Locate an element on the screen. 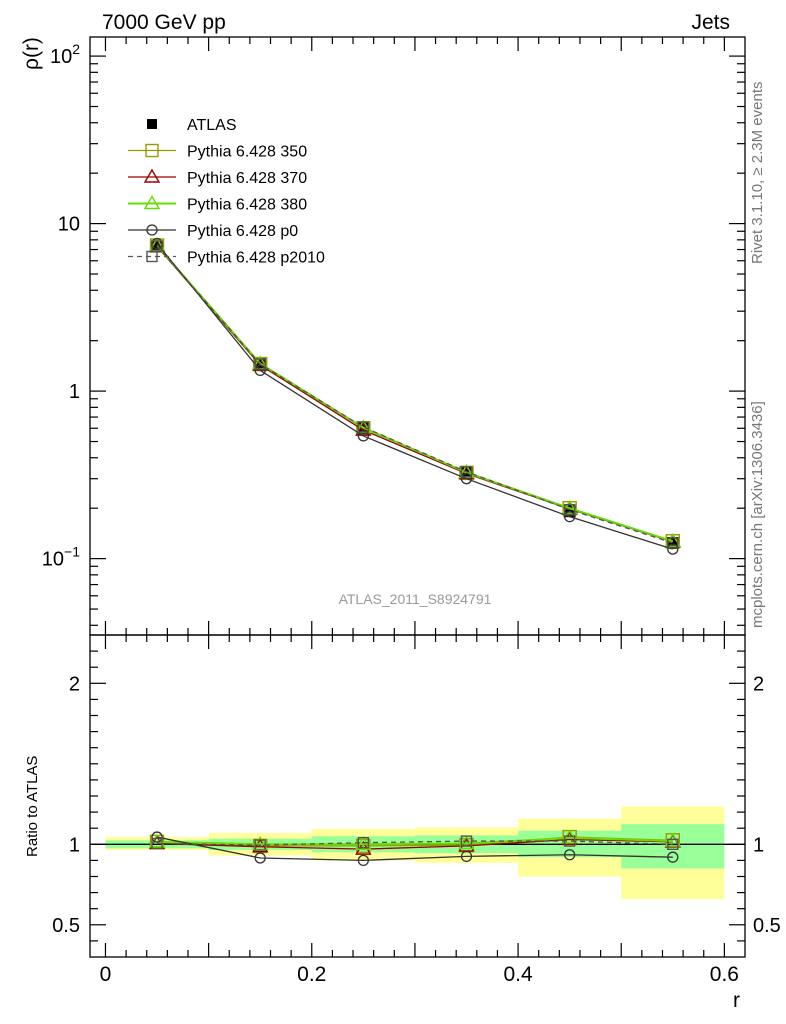 This screenshot has height=1024, width=786. series-line-pythia-6-428-p2010 is located at coordinates (415, 843).